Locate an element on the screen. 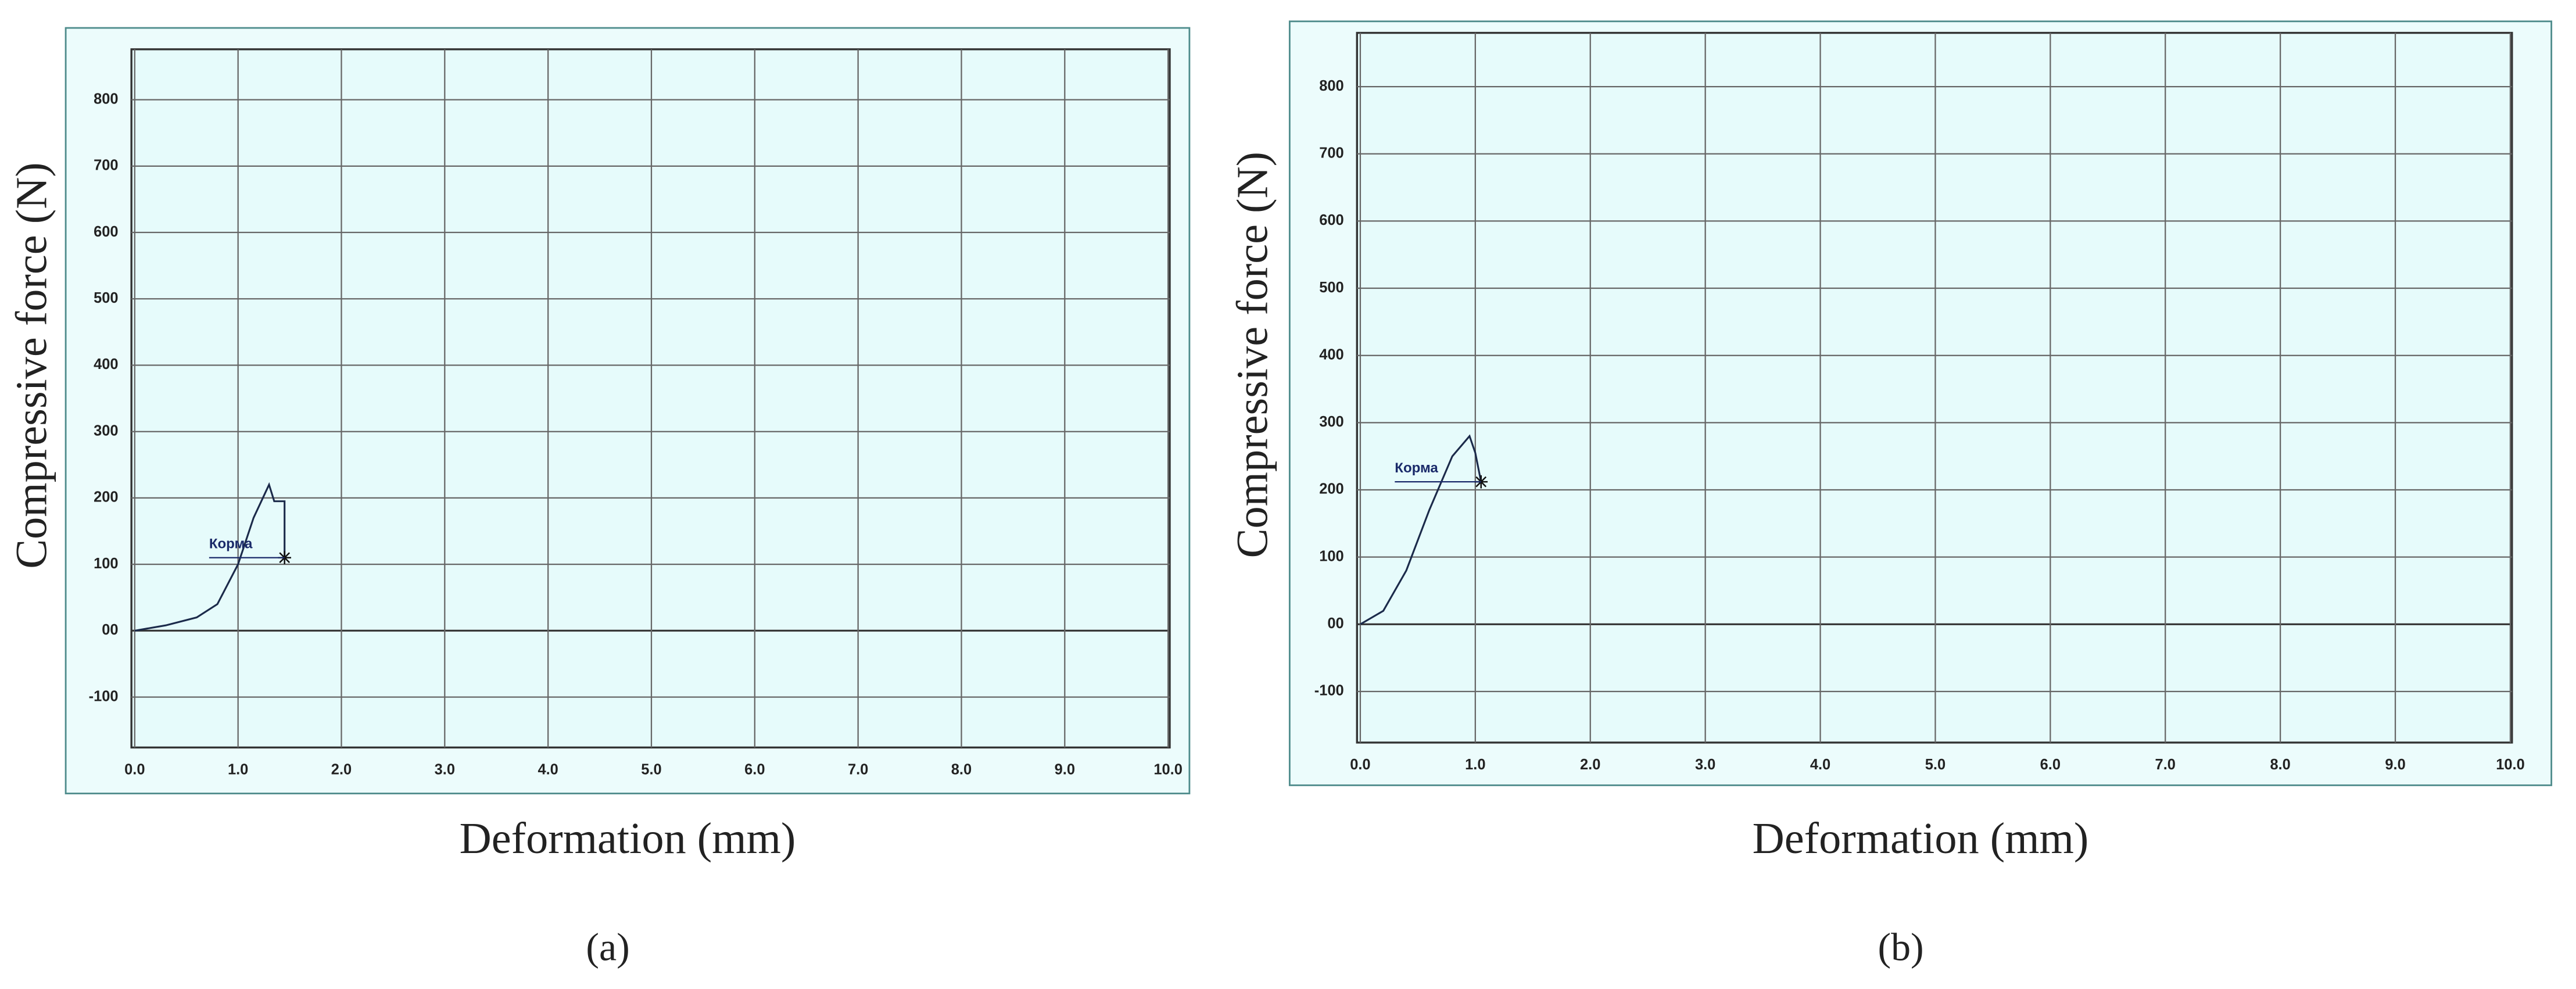  panel-label: (a) is located at coordinates (607, 947).